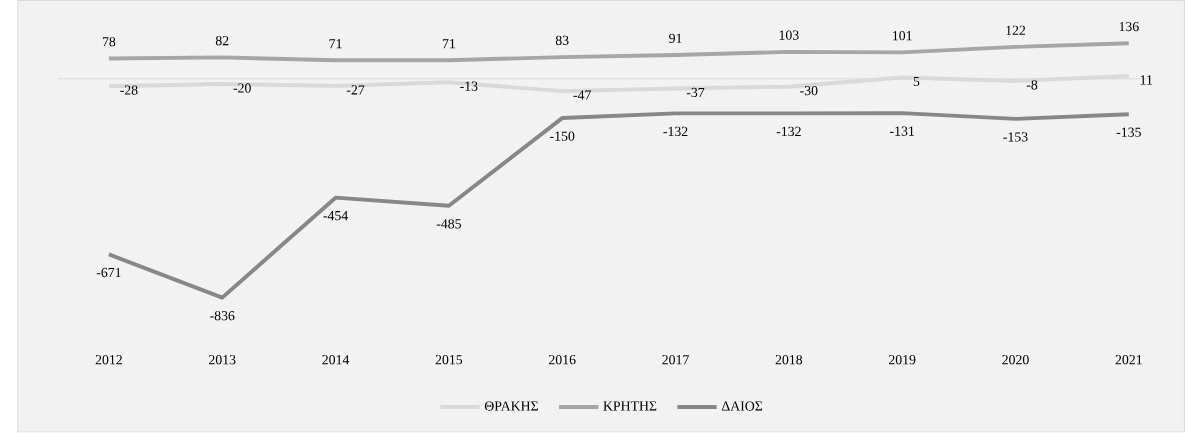 Image resolution: width=1185 pixels, height=433 pixels. What do you see at coordinates (1128, 360) in the screenshot?
I see `x-tick-label: 2021` at bounding box center [1128, 360].